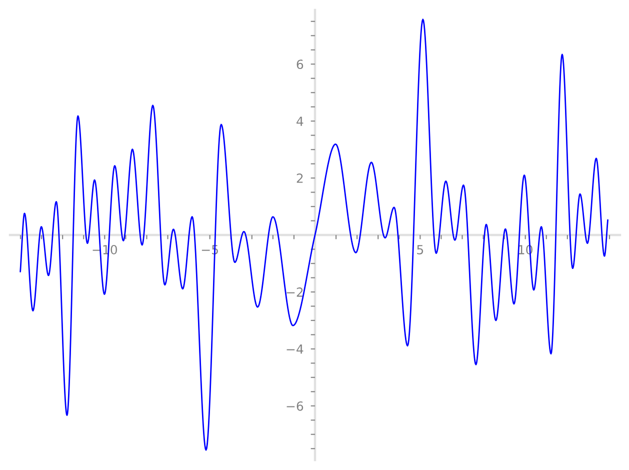  I want to click on y-tick-label: −4, so click(295, 349).